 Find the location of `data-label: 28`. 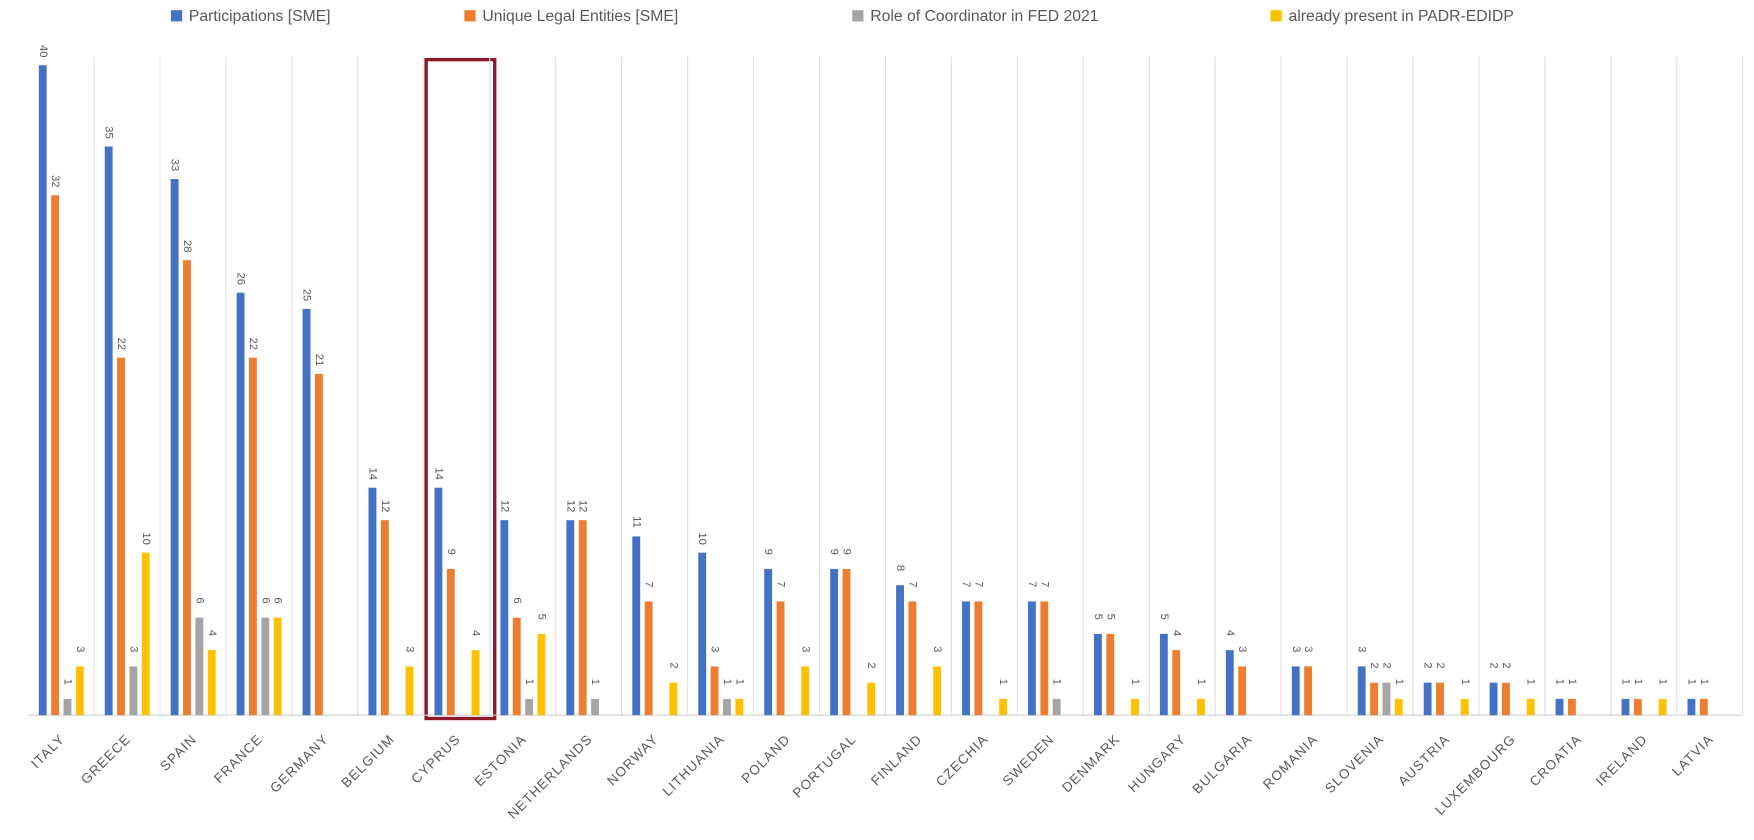

data-label: 28 is located at coordinates (187, 246).